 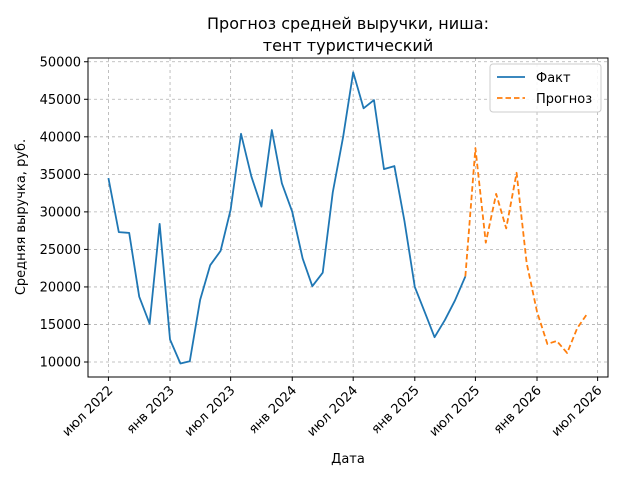 I want to click on legend: Факт Прогноз, so click(x=545, y=88).